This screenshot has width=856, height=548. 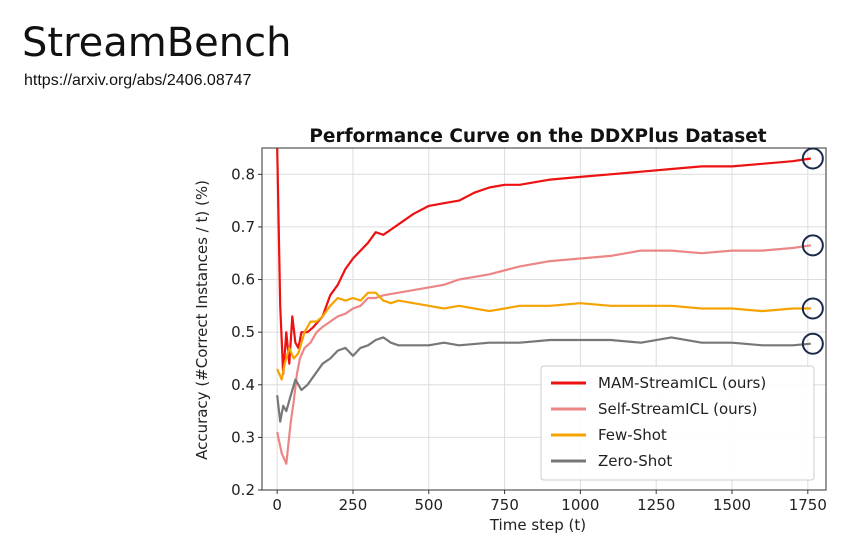 What do you see at coordinates (580, 505) in the screenshot?
I see `x-tick-label: 1000` at bounding box center [580, 505].